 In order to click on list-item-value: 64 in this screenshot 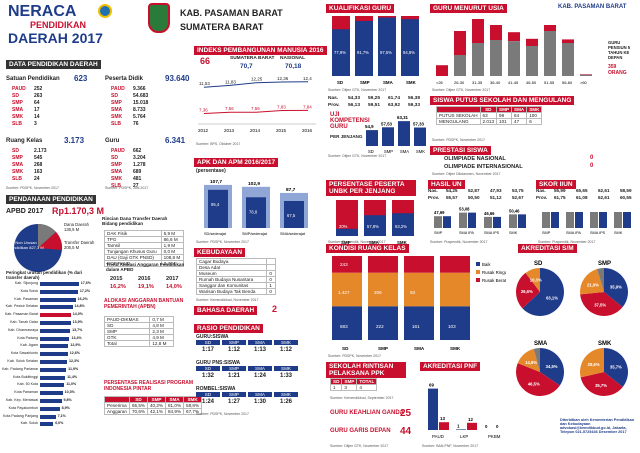, I will do `click(37, 103)`.